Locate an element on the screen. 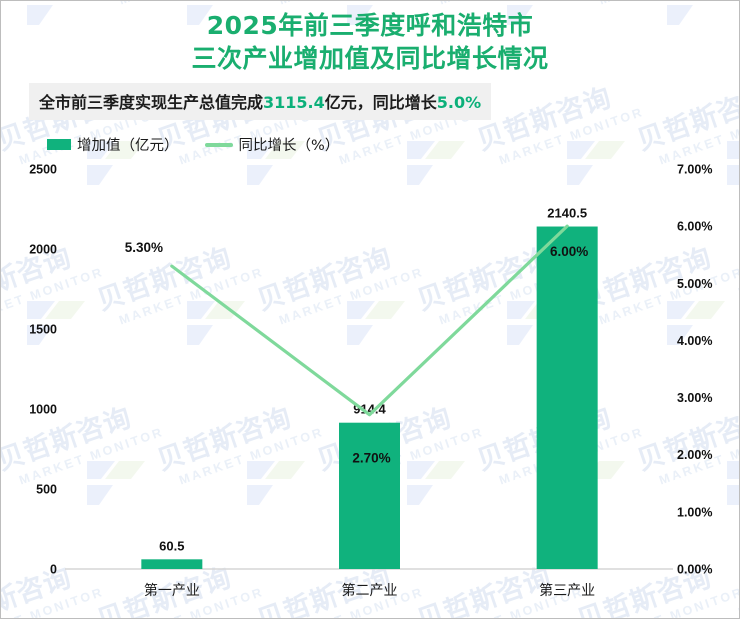 The width and height of the screenshot is (740, 619). summary-middle: 亿元，同比增长 is located at coordinates (380, 102).